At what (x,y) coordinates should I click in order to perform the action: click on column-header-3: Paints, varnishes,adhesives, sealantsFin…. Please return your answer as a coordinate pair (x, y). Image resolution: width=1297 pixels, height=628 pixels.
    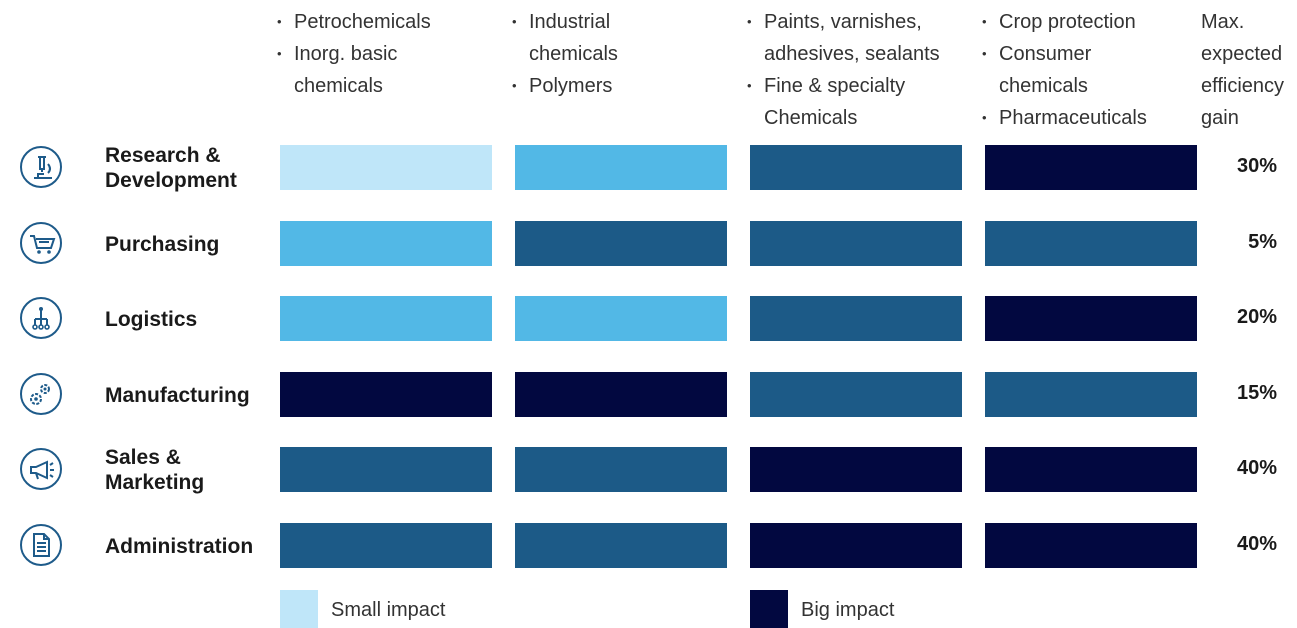
    Looking at the image, I should click on (843, 70).